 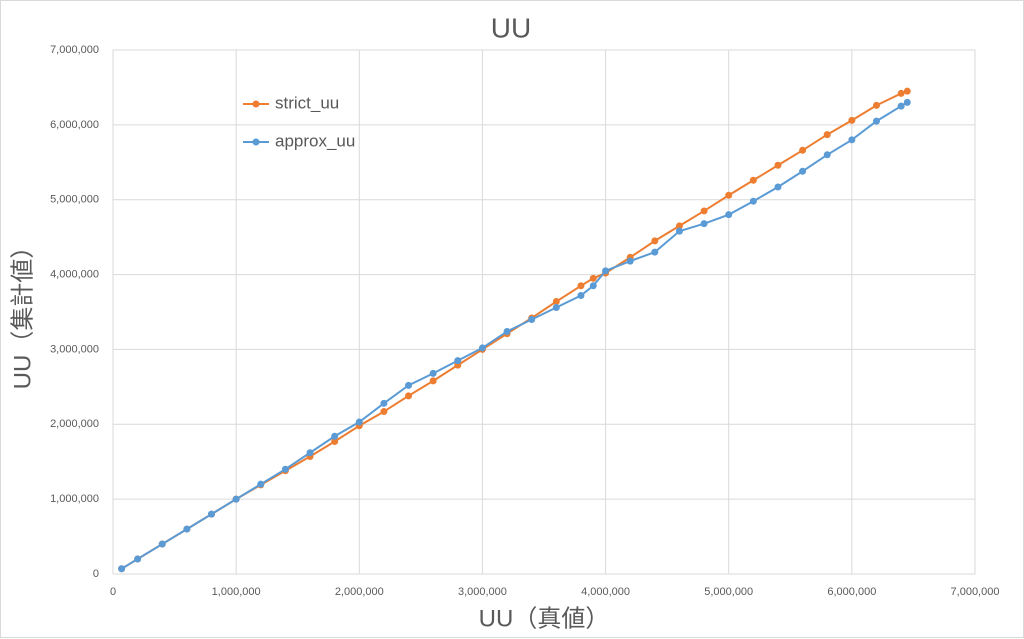 I want to click on x-tick-label: 0, so click(x=113, y=592).